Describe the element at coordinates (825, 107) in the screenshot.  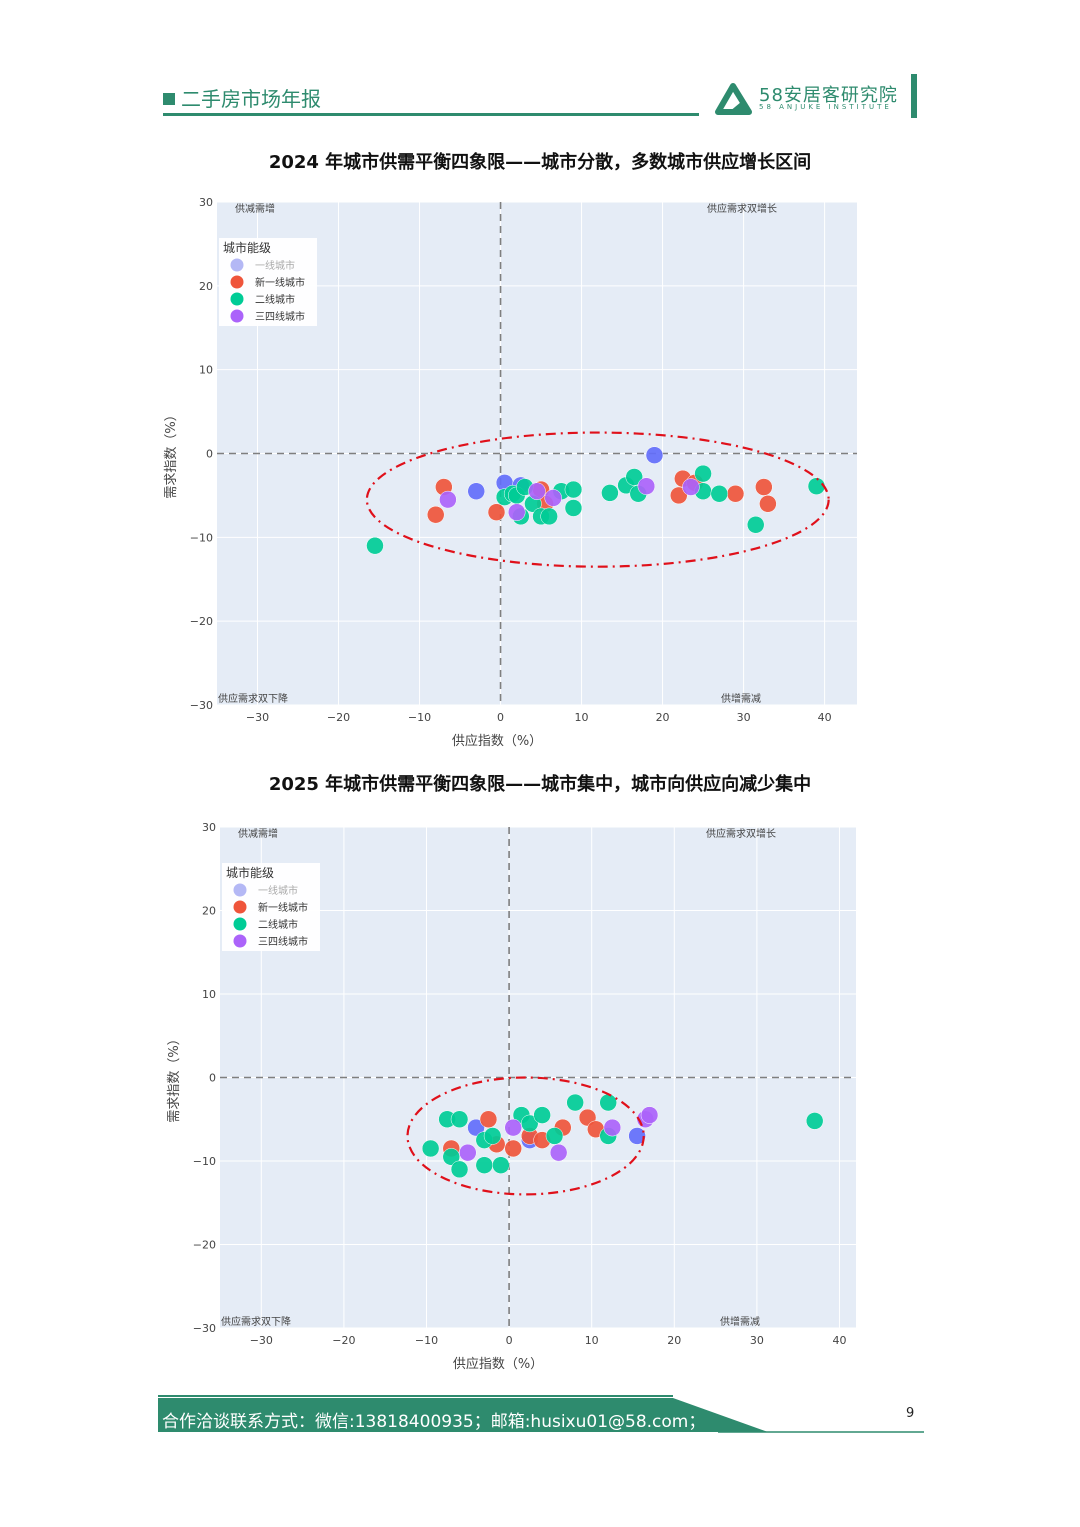
I see `logo-subtitle: 58 ANJUKE INSTITUTE` at that location.